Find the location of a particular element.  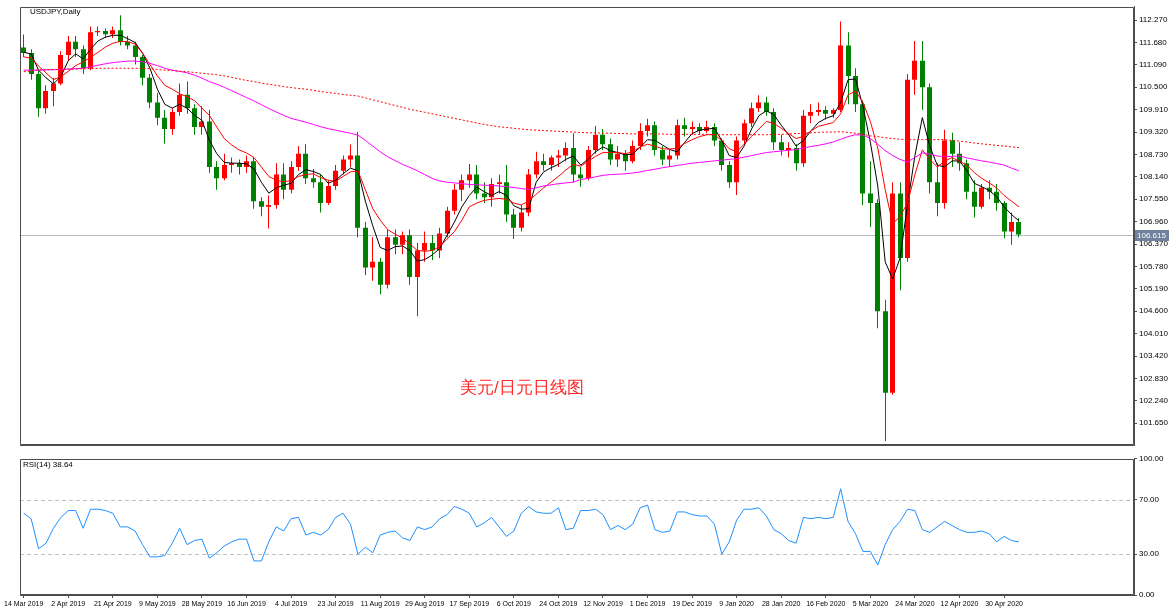

y-tick-label: 102.830 is located at coordinates (1154, 378).